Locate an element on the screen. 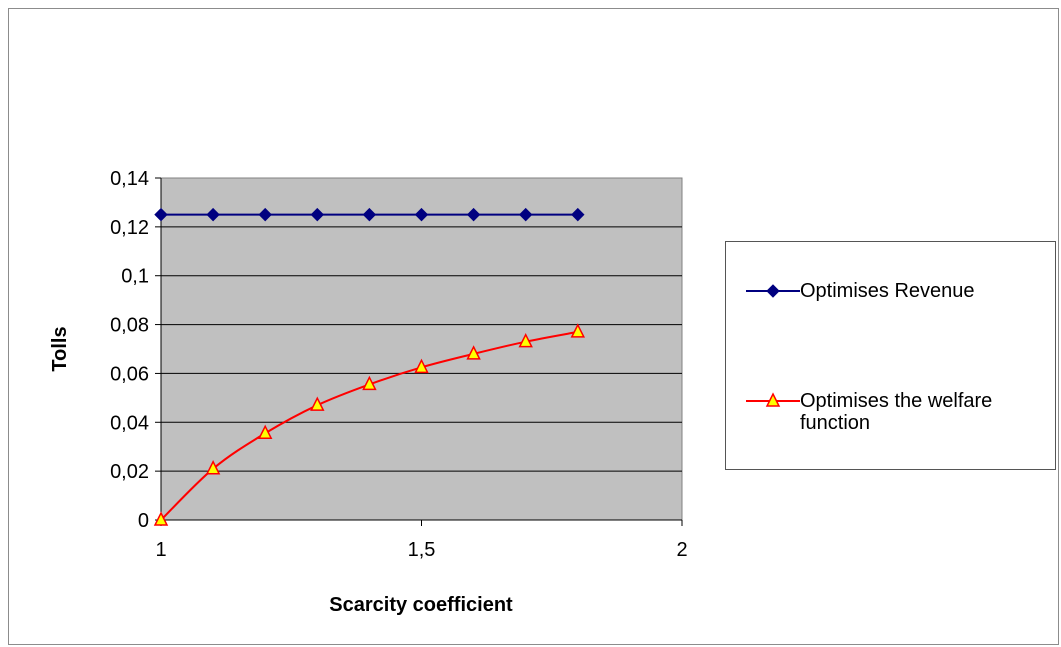  x-tick-label: 1,5 is located at coordinates (422, 550).